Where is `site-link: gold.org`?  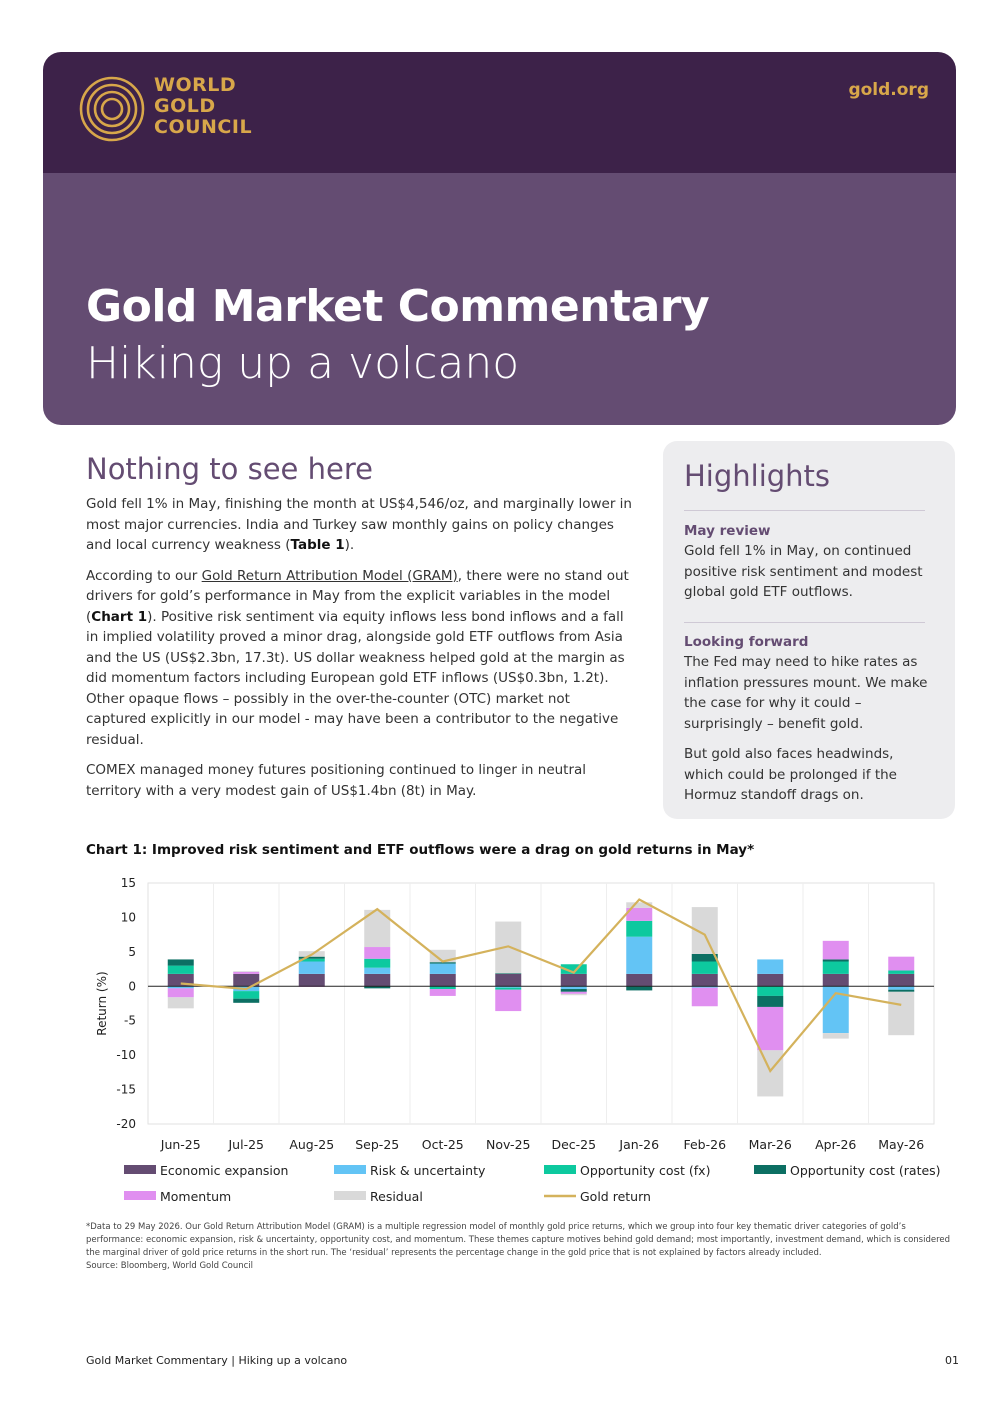
site-link: gold.org is located at coordinates (888, 90).